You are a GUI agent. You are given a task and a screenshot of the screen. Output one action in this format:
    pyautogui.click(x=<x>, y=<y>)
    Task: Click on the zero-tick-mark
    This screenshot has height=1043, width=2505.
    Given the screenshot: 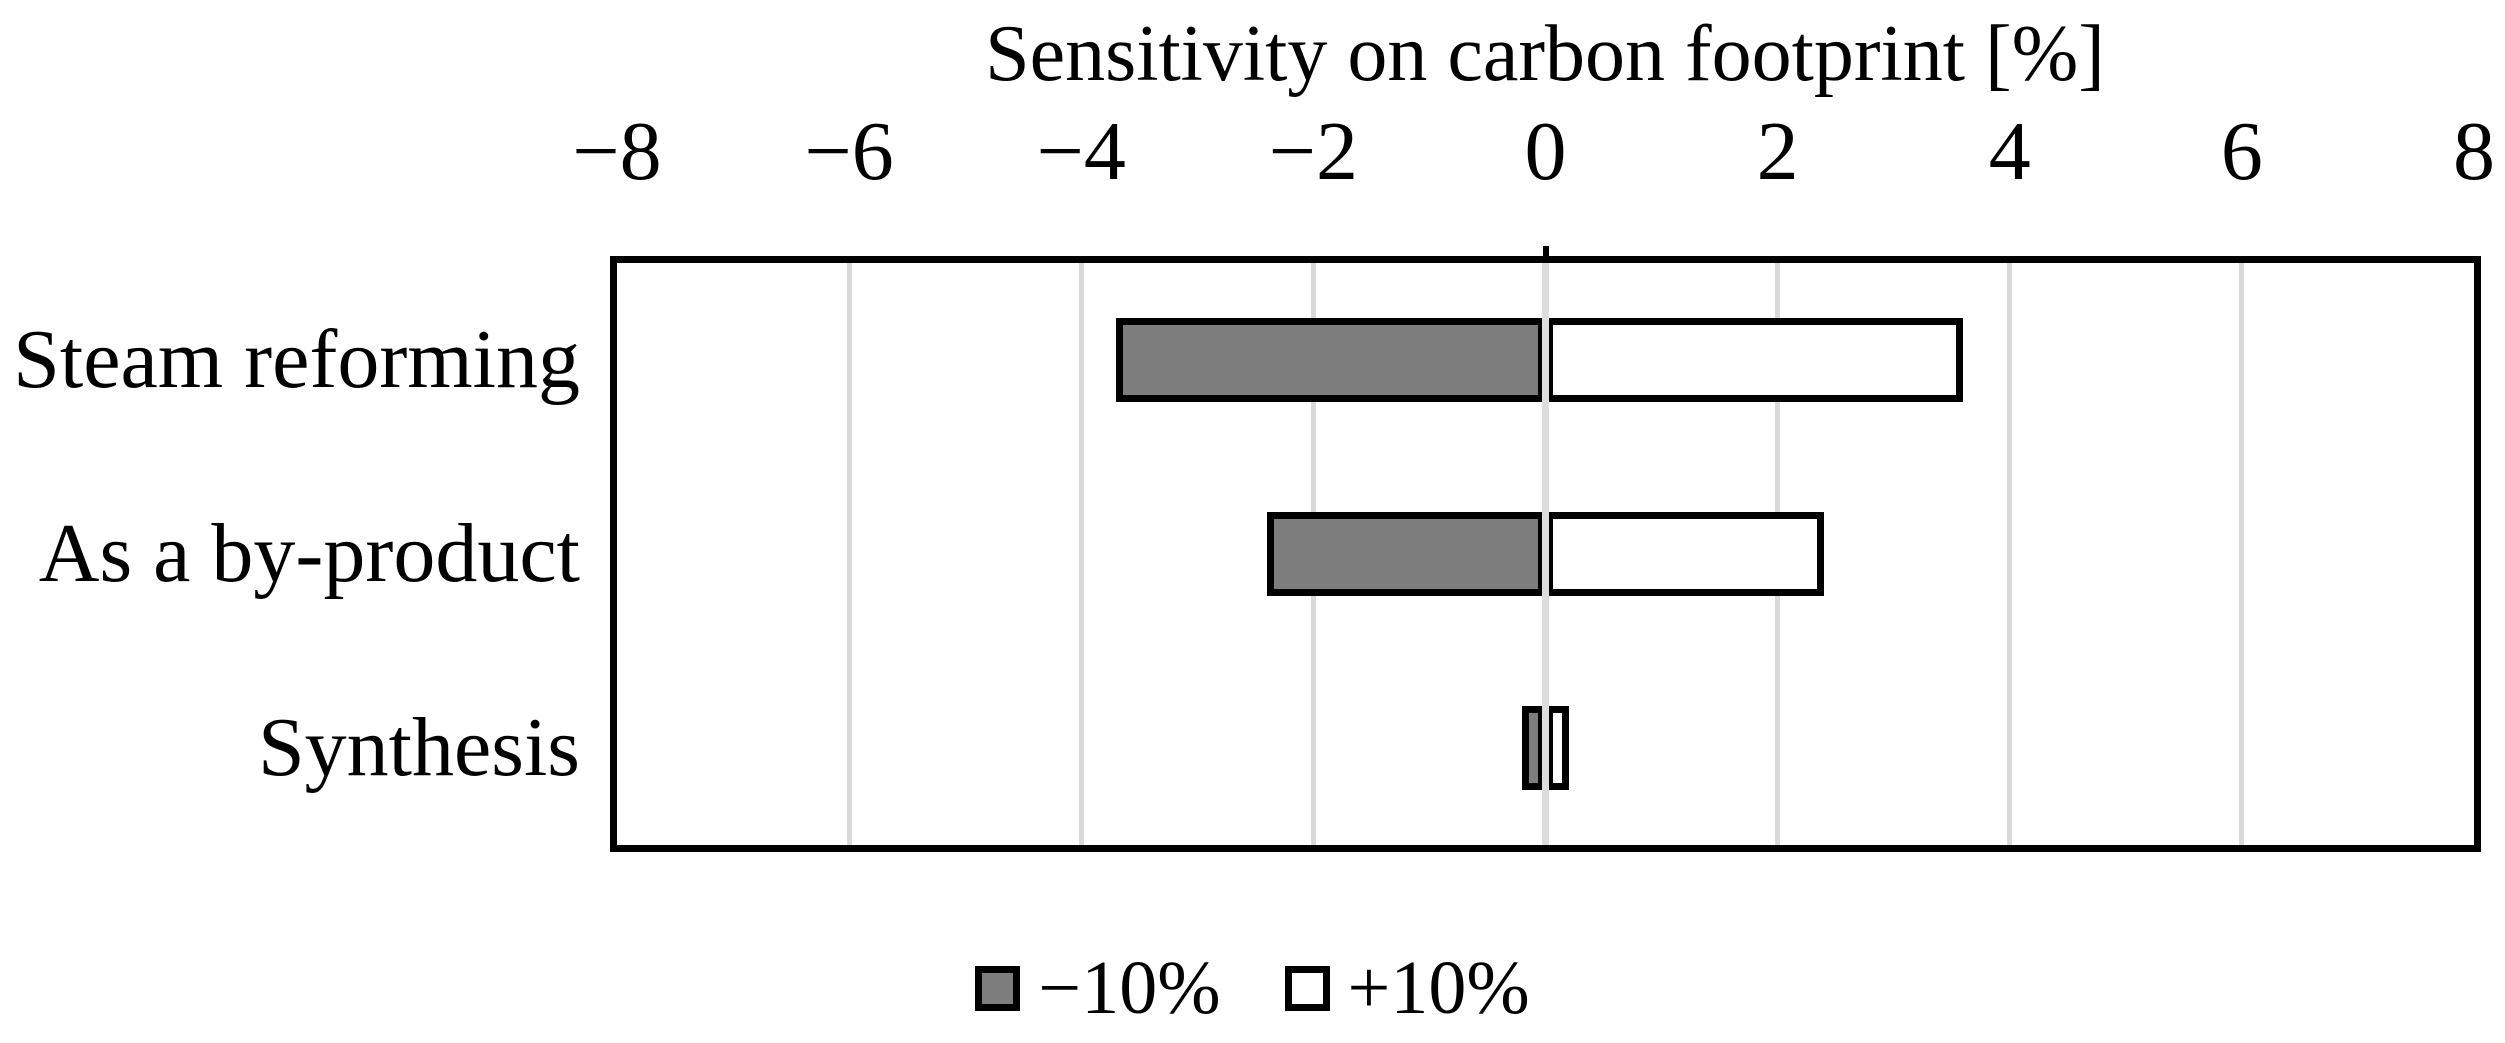 What is the action you would take?
    pyautogui.click(x=1545, y=251)
    